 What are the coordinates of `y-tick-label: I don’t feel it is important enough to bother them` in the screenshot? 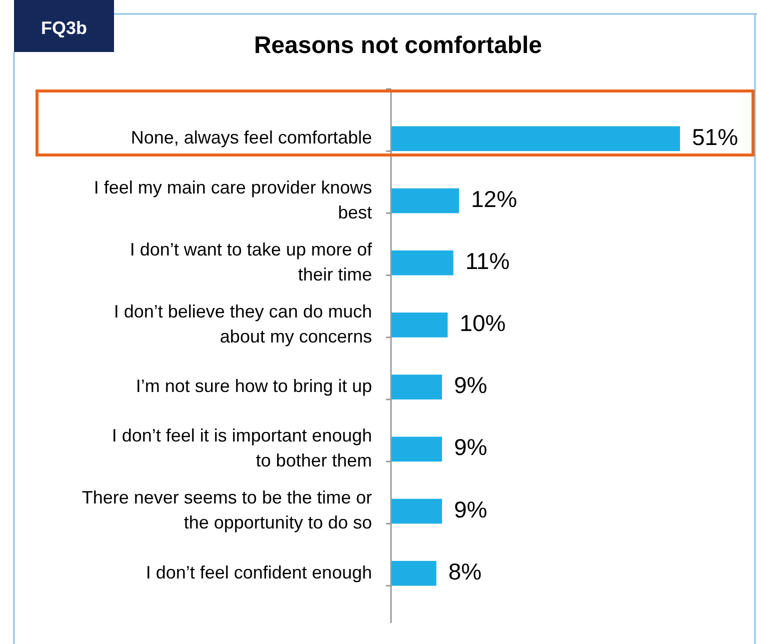 It's located at (242, 447).